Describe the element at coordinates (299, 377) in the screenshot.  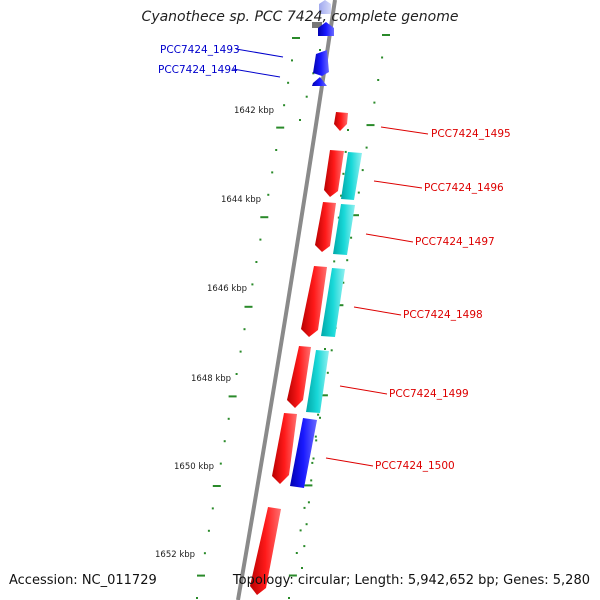
I see `gene-feature-1499-red` at that location.